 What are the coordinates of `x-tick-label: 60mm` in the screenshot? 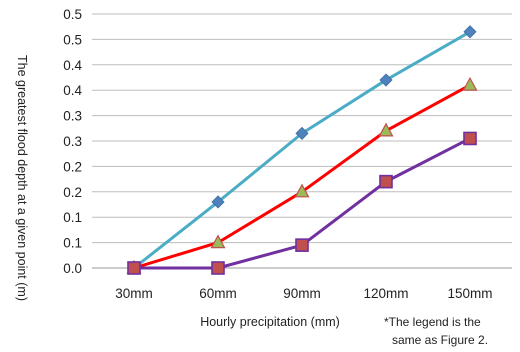 It's located at (218, 293).